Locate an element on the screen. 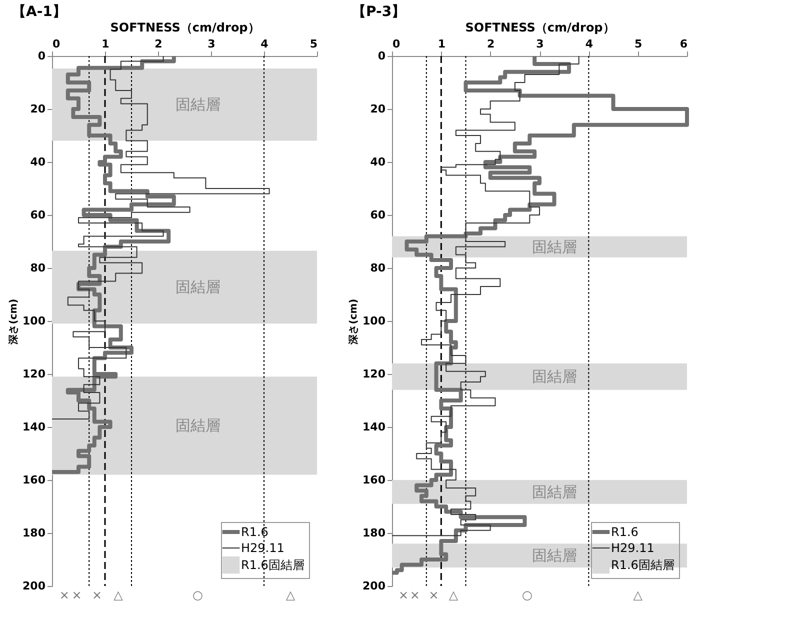  chart-title: 【A-1】 is located at coordinates (39, 12).